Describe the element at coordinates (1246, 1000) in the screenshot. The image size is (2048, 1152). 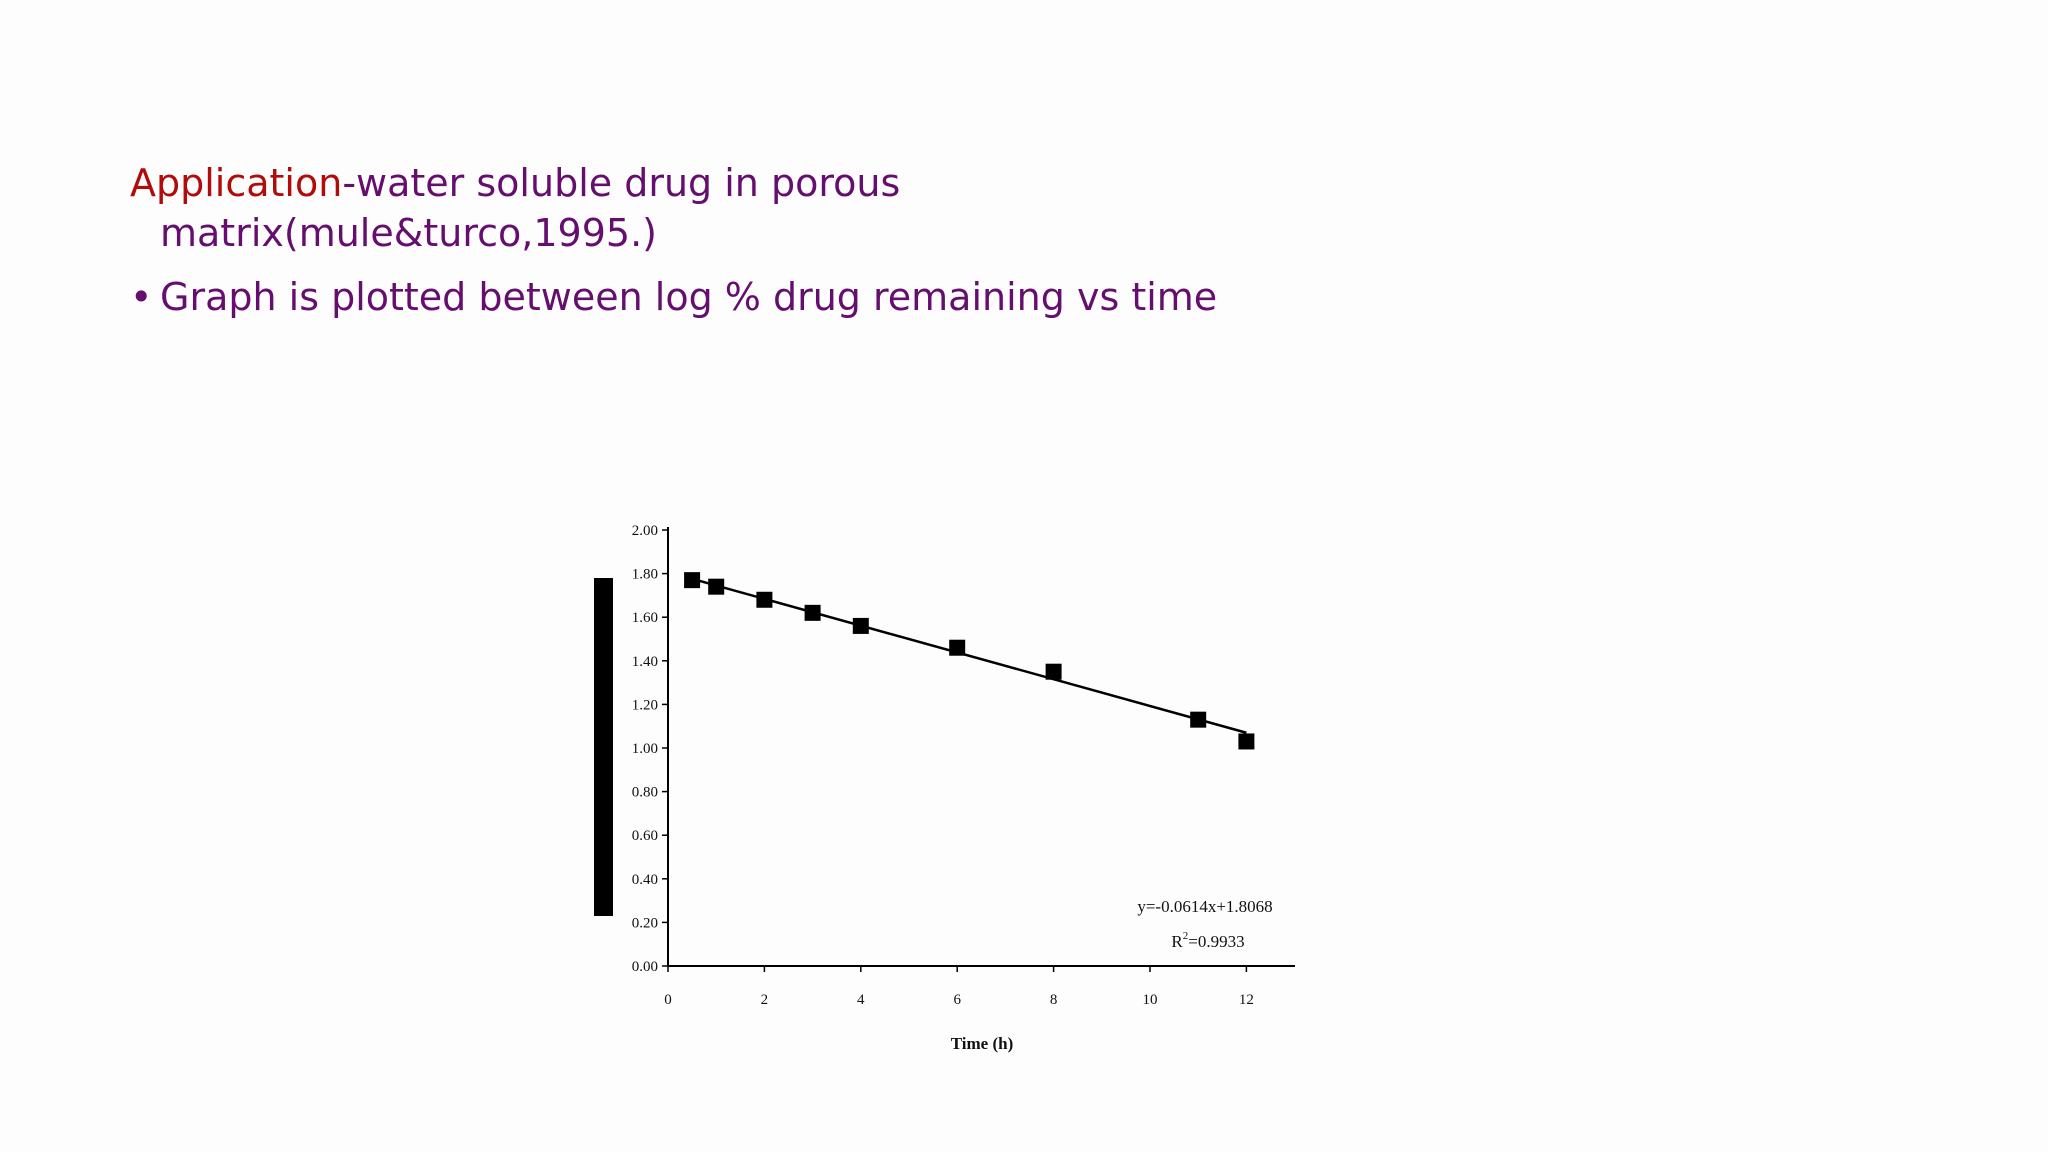
I see `x-tick-label: 12` at that location.